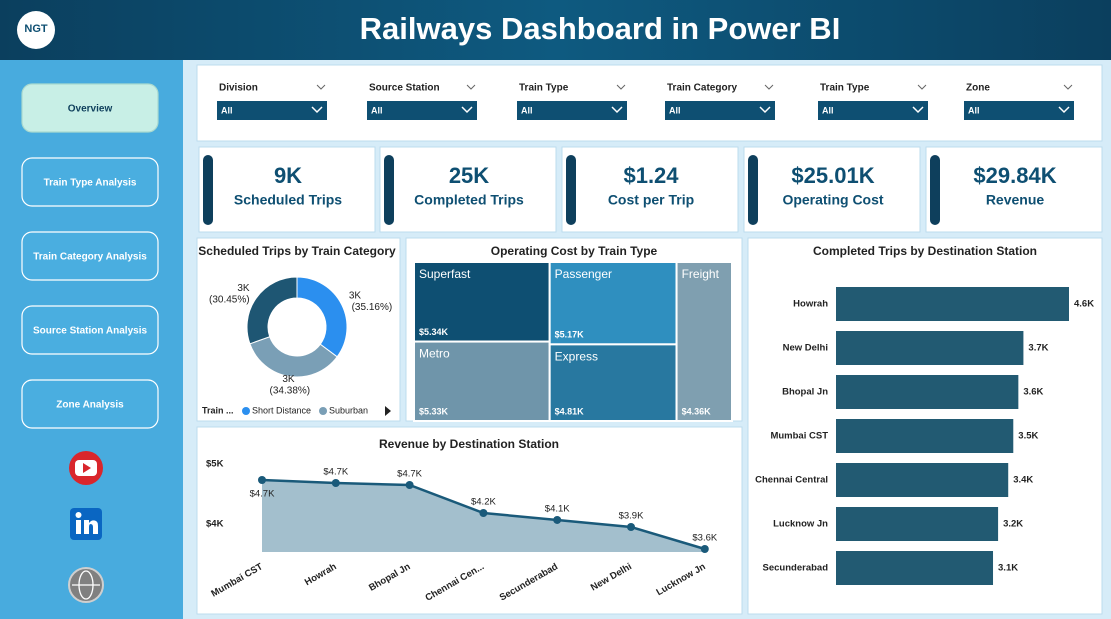 The image size is (1111, 619). What do you see at coordinates (36, 29) in the screenshot?
I see `logo-text: NGT` at bounding box center [36, 29].